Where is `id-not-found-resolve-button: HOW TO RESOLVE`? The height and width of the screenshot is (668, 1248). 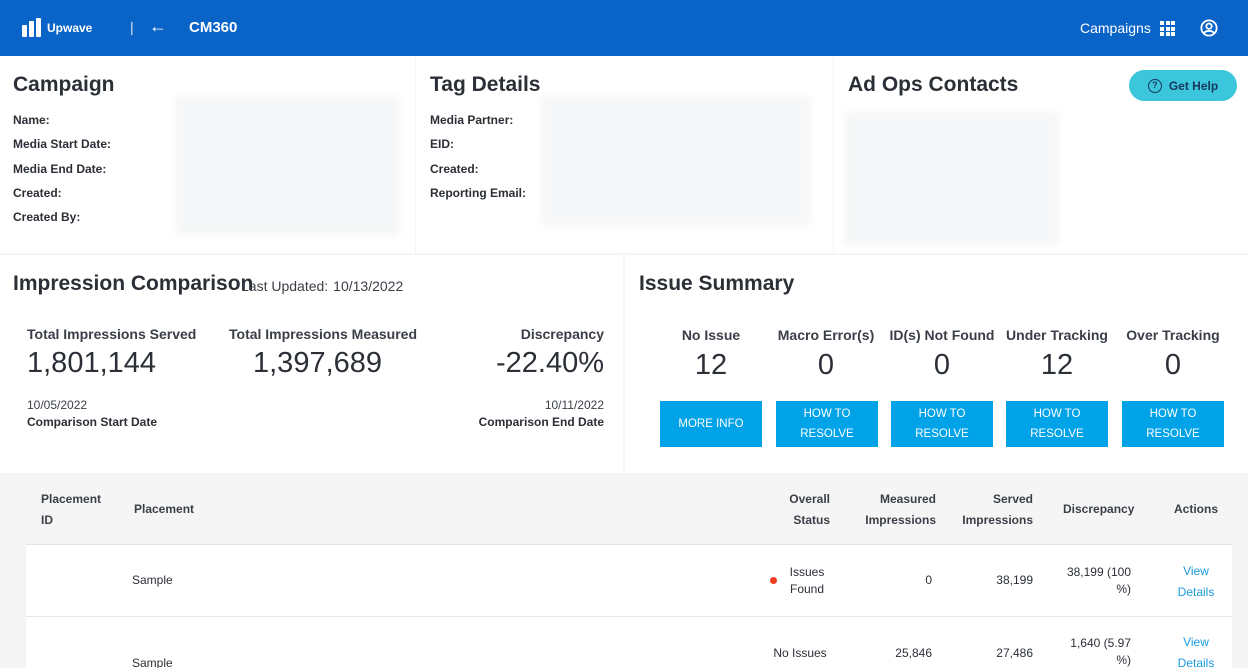
id-not-found-resolve-button: HOW TO RESOLVE is located at coordinates (942, 424).